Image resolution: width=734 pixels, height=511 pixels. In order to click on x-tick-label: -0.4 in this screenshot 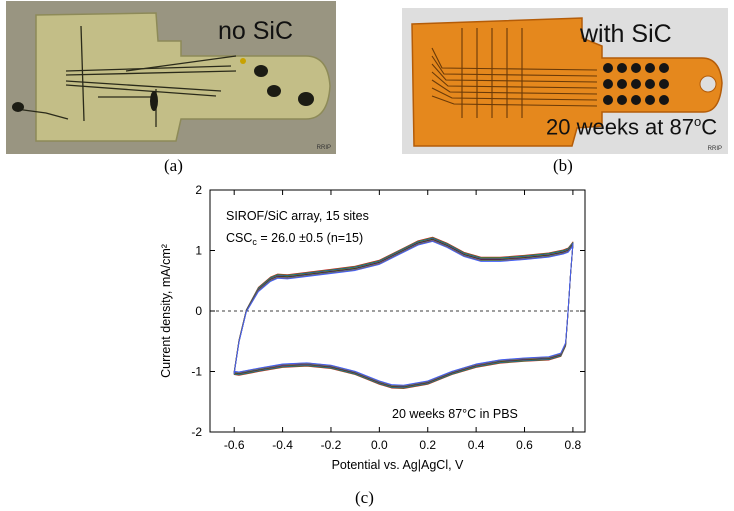, I will do `click(282, 445)`.